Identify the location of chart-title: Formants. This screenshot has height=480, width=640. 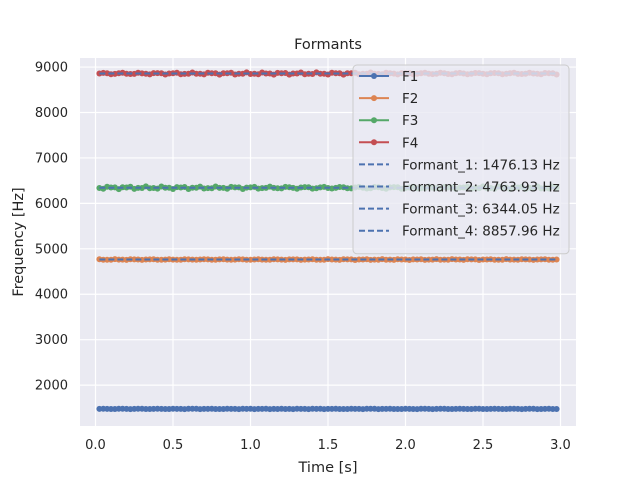
(328, 45).